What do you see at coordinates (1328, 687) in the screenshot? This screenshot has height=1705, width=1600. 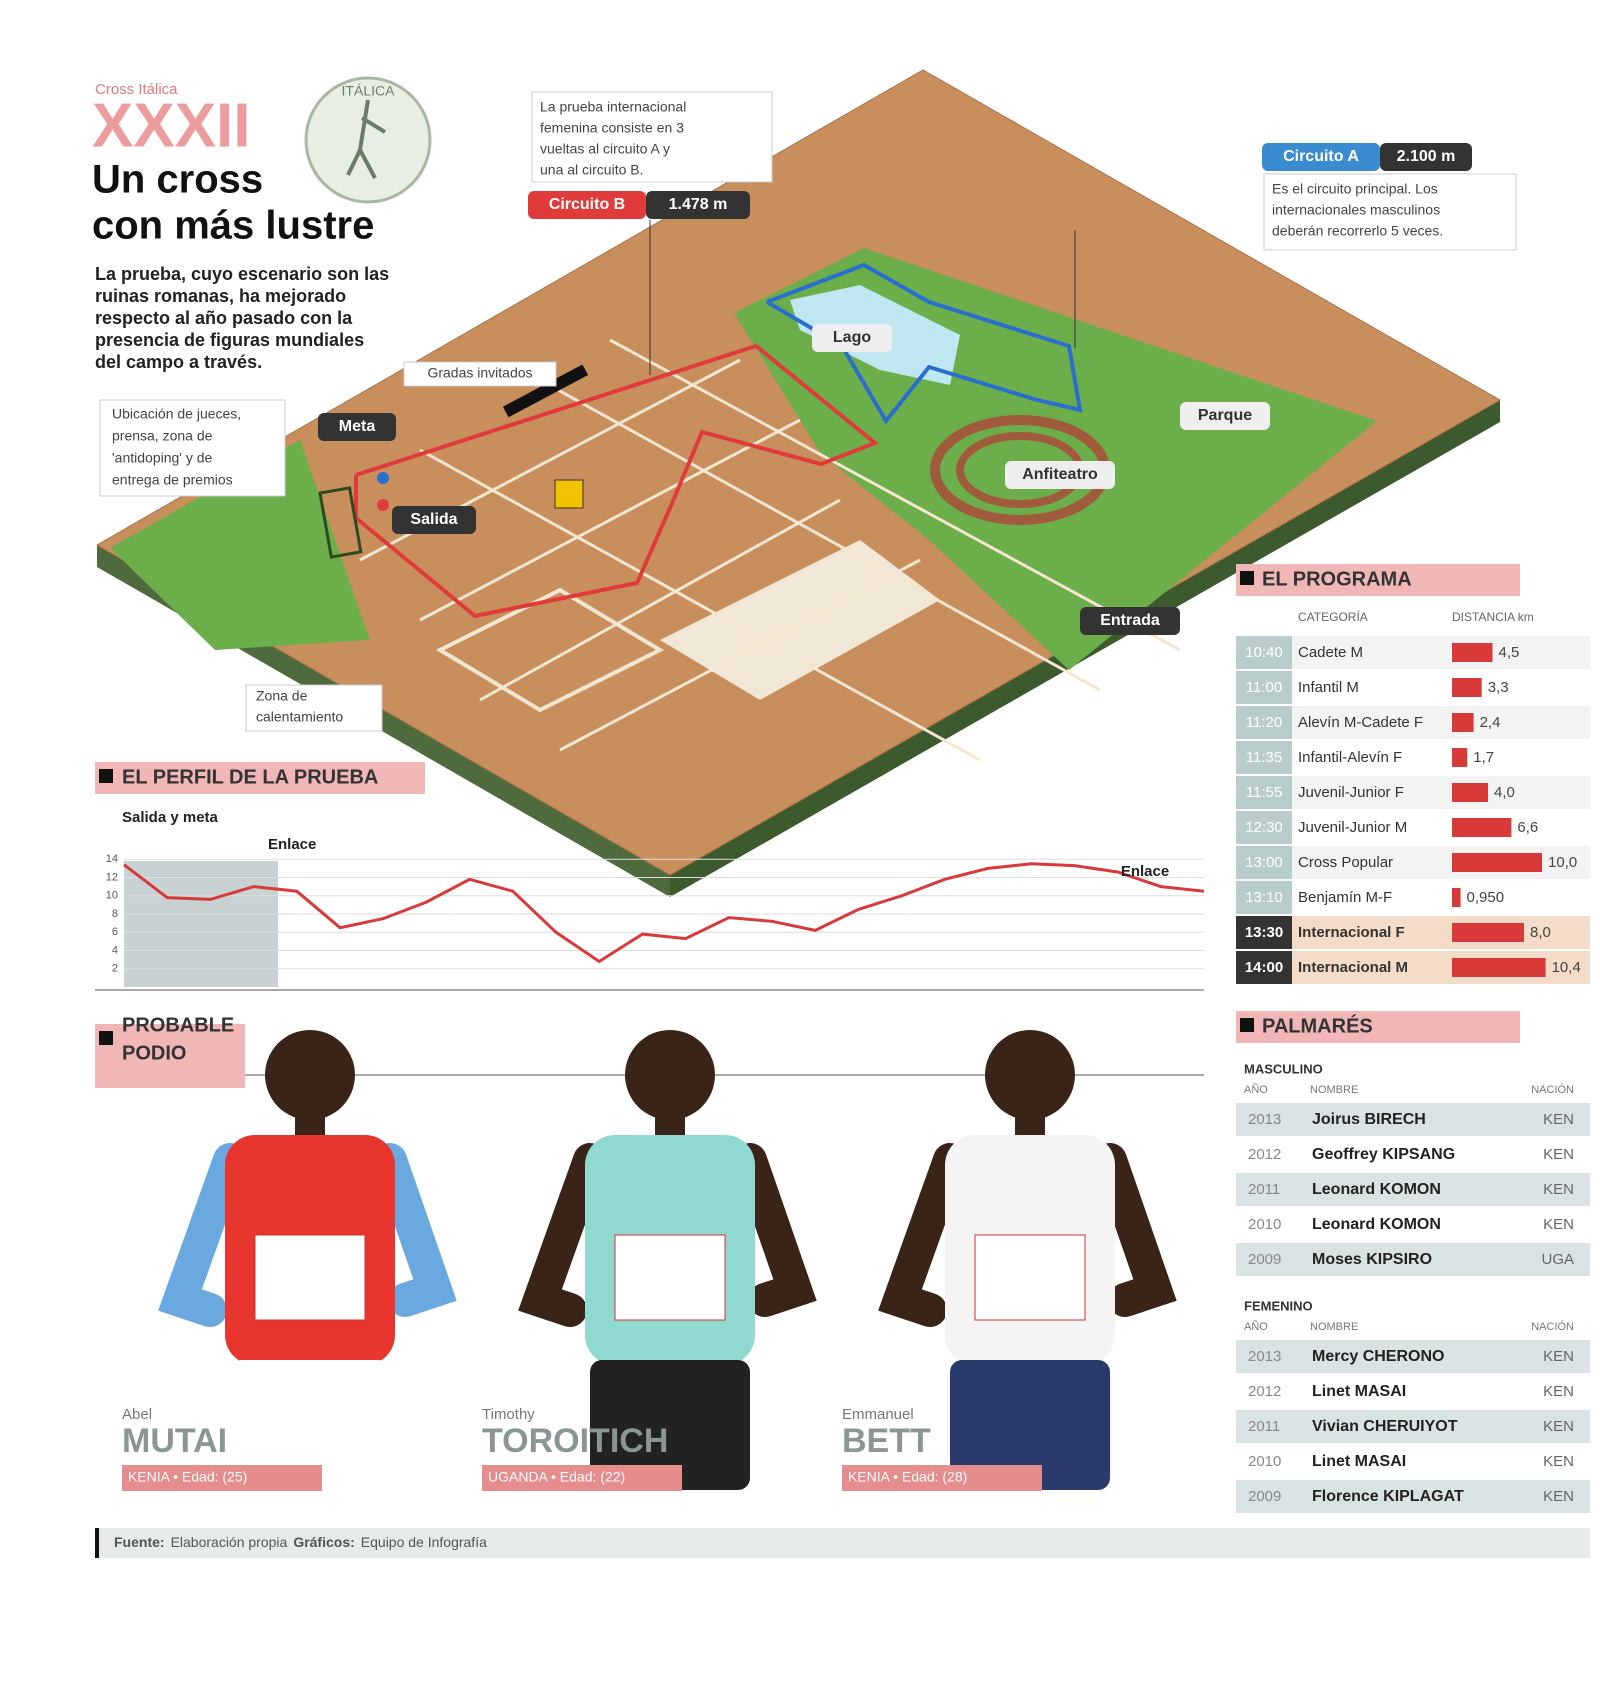 I see `category: Infantil M` at bounding box center [1328, 687].